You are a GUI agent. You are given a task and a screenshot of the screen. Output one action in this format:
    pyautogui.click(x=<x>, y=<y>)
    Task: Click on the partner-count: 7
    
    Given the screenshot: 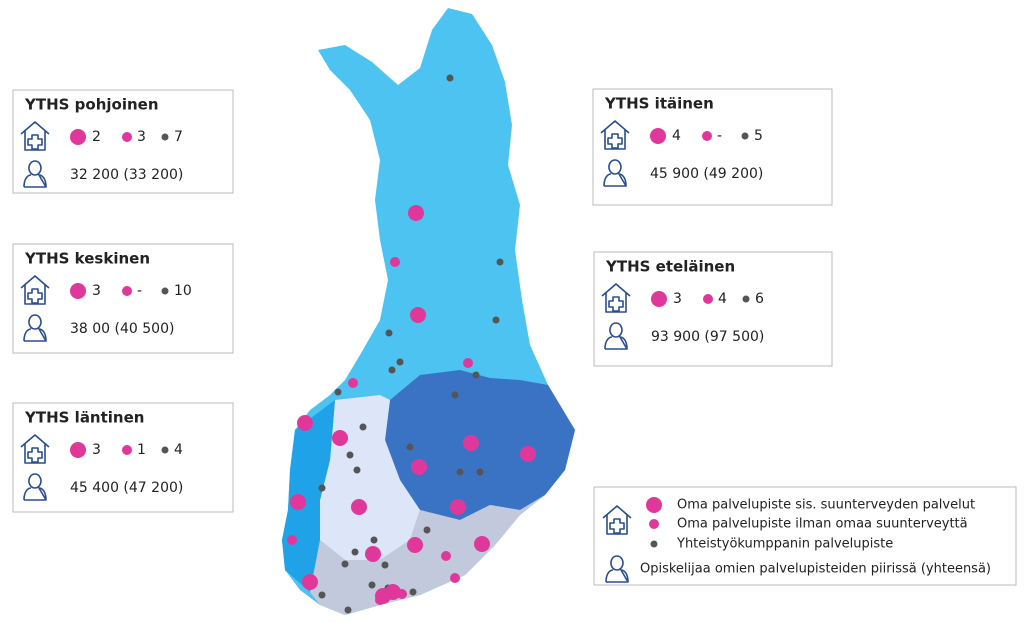 What is the action you would take?
    pyautogui.click(x=178, y=137)
    